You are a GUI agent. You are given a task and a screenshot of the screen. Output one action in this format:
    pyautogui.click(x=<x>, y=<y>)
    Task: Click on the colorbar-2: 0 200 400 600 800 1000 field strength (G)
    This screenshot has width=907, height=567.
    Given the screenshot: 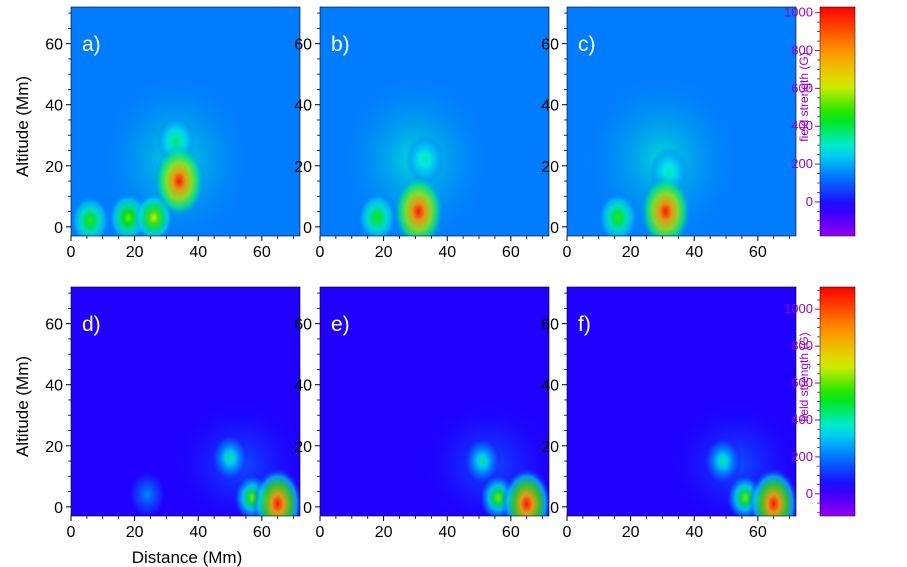 What is the action you would take?
    pyautogui.click(x=820, y=401)
    